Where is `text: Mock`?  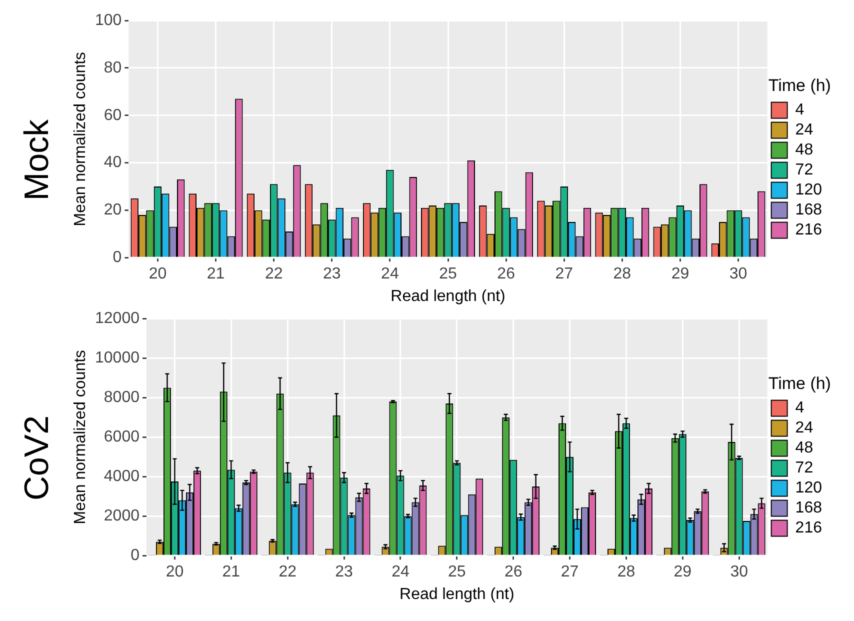
text: Mock is located at coordinates (37, 159).